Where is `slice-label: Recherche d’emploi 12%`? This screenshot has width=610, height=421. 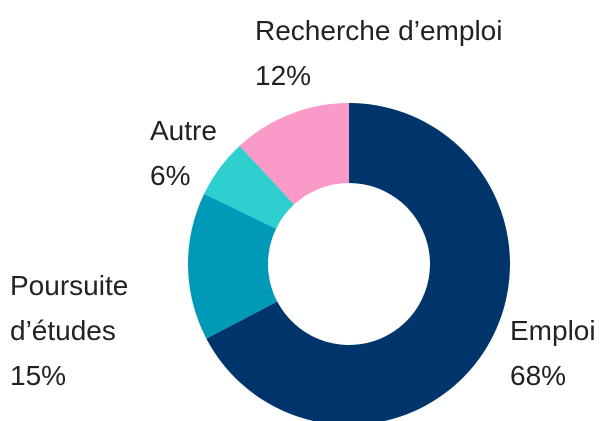
slice-label: Recherche d’emploi 12% is located at coordinates (405, 53).